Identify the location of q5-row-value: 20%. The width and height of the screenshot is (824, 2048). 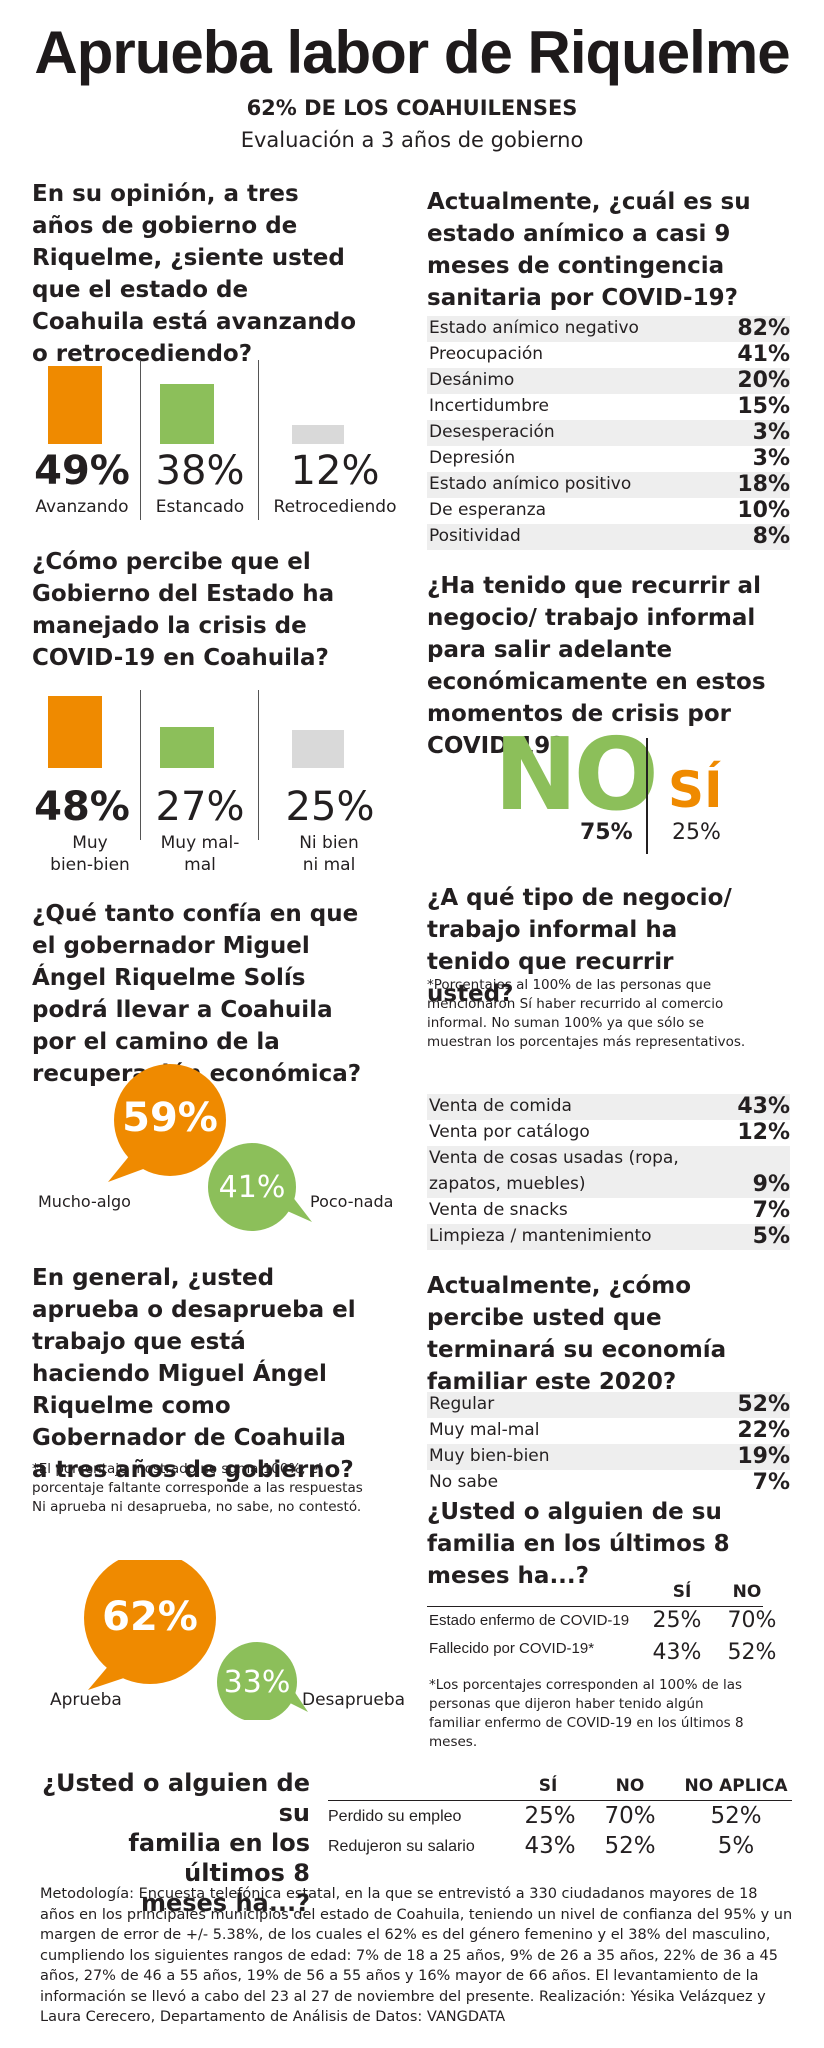
(763, 380).